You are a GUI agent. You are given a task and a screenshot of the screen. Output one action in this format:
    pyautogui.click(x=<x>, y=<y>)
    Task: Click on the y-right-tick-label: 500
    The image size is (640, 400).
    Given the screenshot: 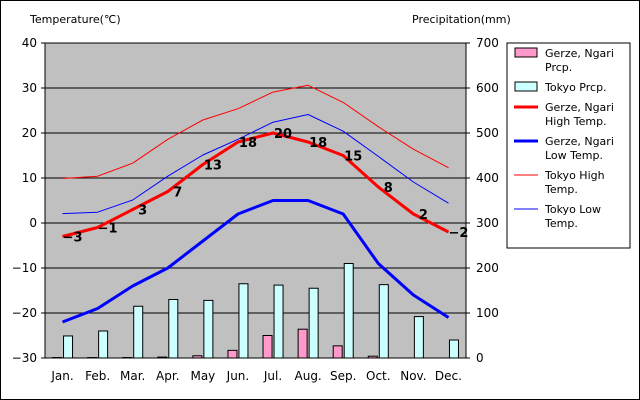 What is the action you would take?
    pyautogui.click(x=487, y=133)
    